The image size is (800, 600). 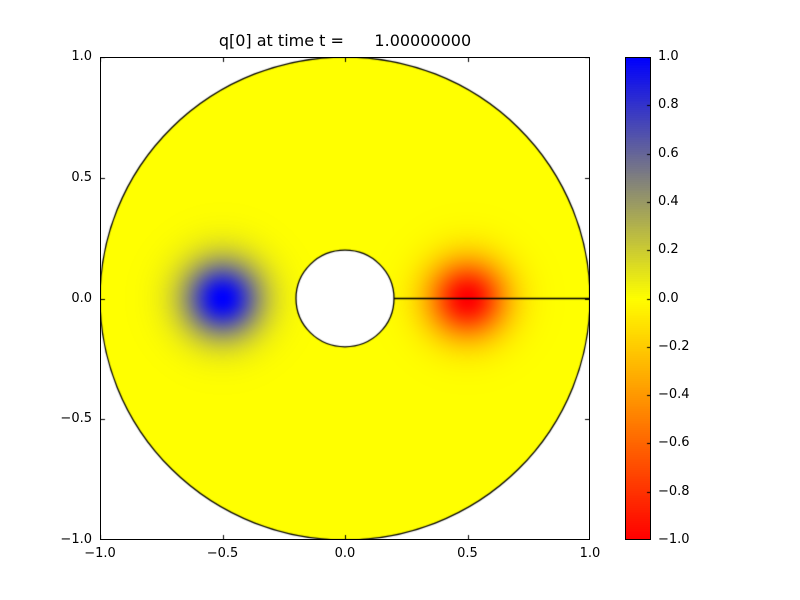 I want to click on y-tick-label: 0.5, so click(x=81, y=177).